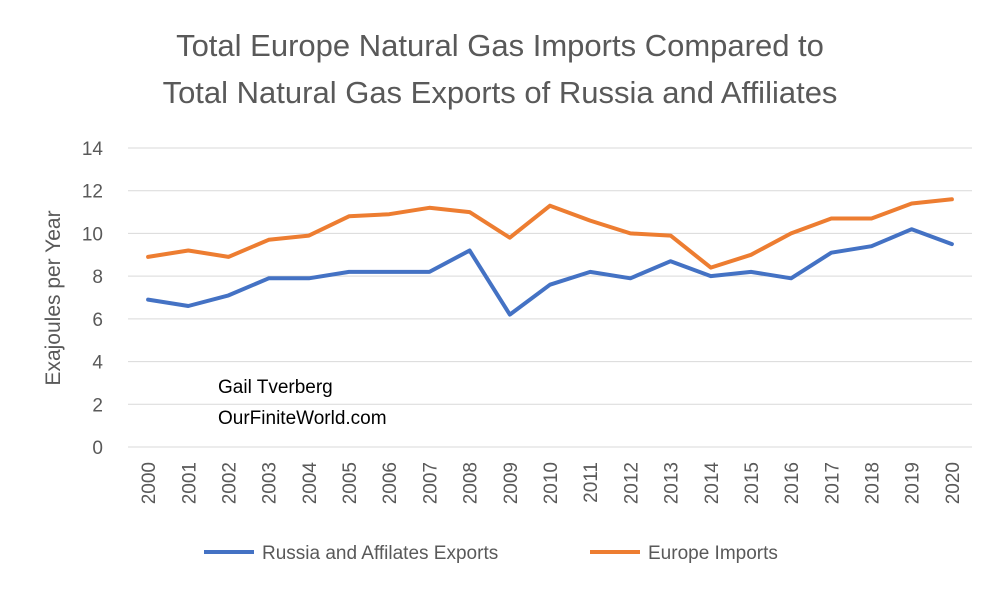  I want to click on x-tick-label: 2004, so click(310, 483).